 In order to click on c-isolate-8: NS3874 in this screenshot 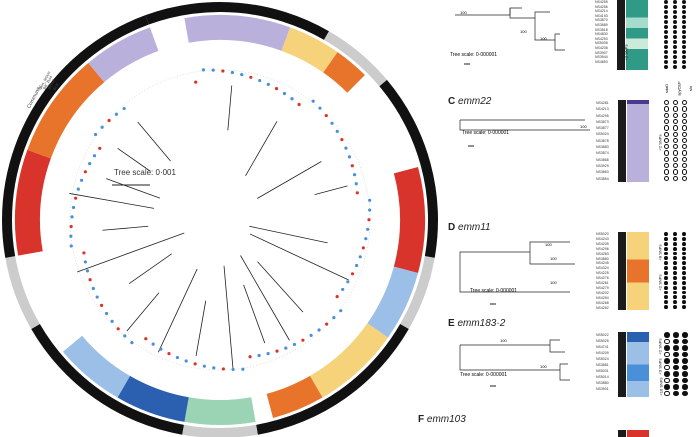, I will do `click(602, 153)`.